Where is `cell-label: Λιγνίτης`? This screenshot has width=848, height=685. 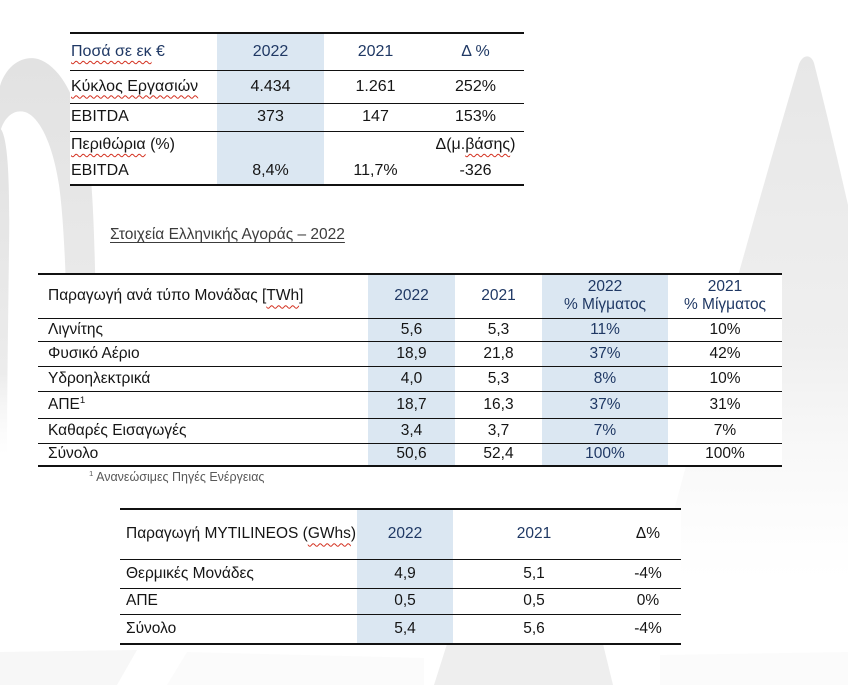 cell-label: Λιγνίτης is located at coordinates (203, 330).